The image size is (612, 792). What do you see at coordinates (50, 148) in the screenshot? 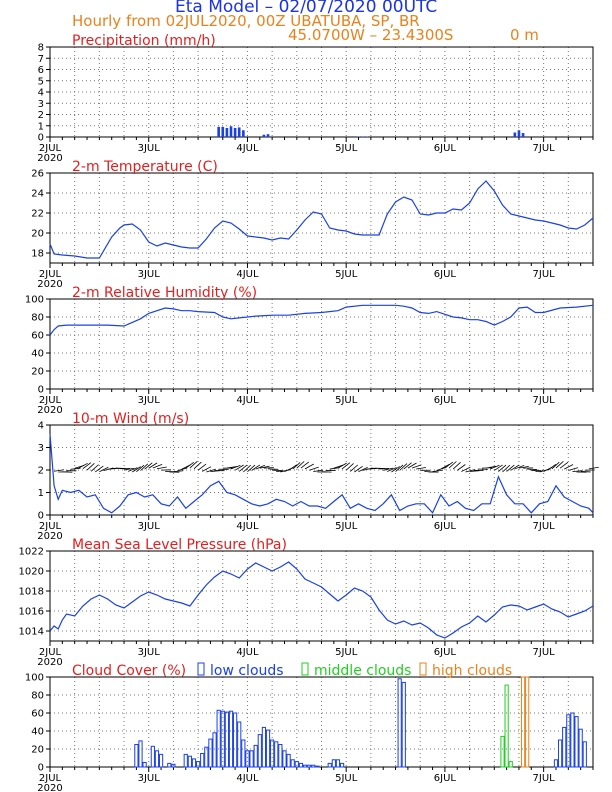
I see `precip-xtick-label: 2JUL` at bounding box center [50, 148].